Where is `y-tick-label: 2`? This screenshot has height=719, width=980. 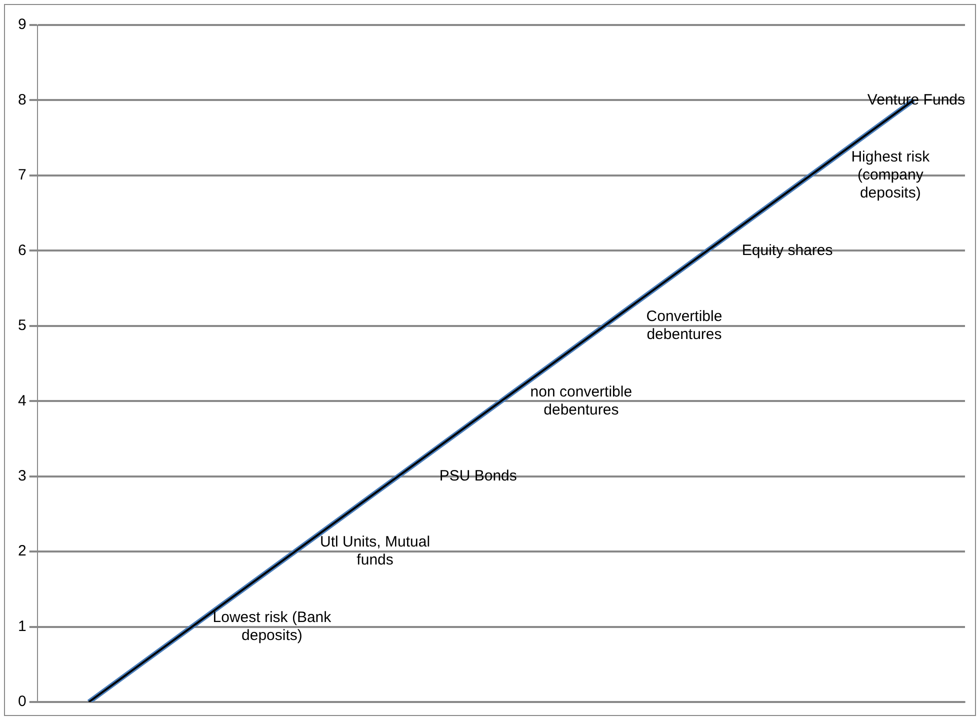
y-tick-label: 2 is located at coordinates (22, 551).